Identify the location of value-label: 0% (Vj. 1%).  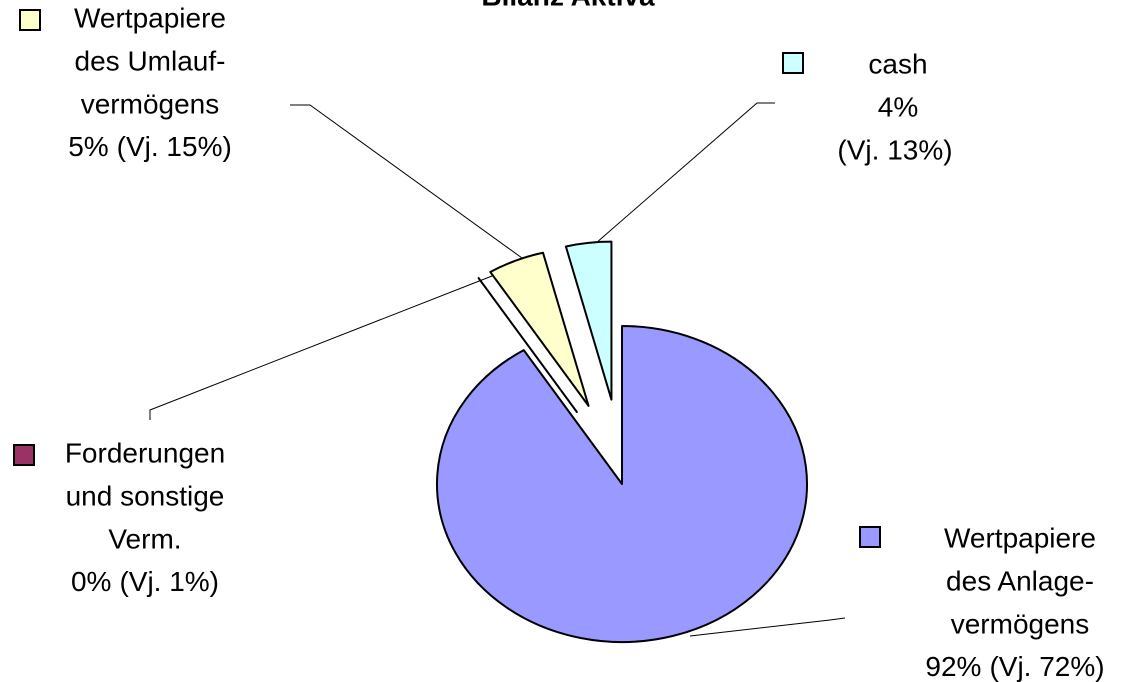
(145, 581).